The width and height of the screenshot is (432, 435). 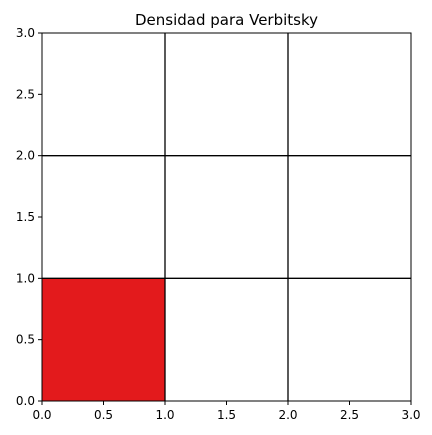 What do you see at coordinates (25, 156) in the screenshot?
I see `y-tick-label: 2.0` at bounding box center [25, 156].